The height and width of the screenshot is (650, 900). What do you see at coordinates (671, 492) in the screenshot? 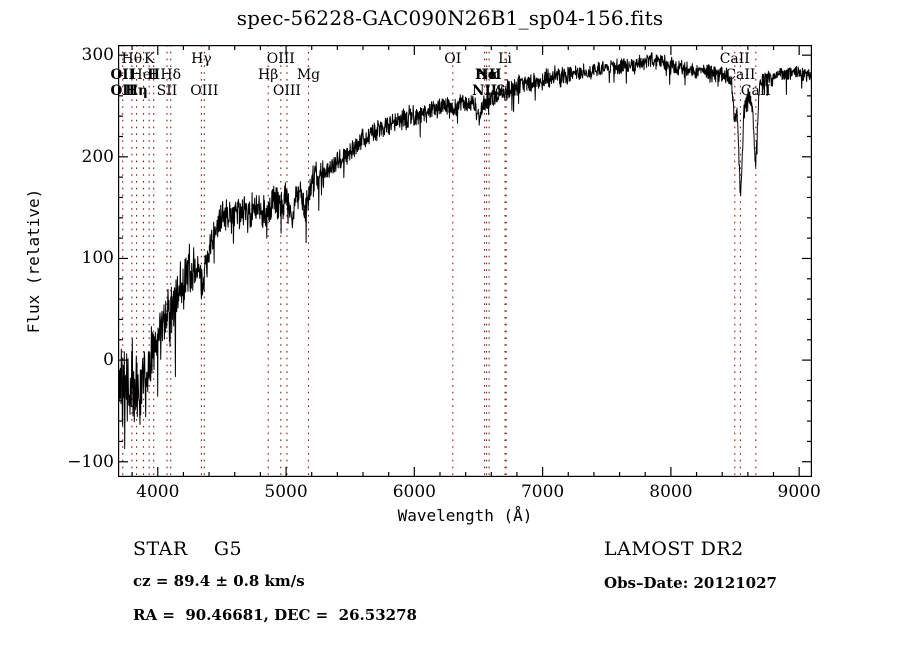
I see `x-tick-8000: 8000` at bounding box center [671, 492].